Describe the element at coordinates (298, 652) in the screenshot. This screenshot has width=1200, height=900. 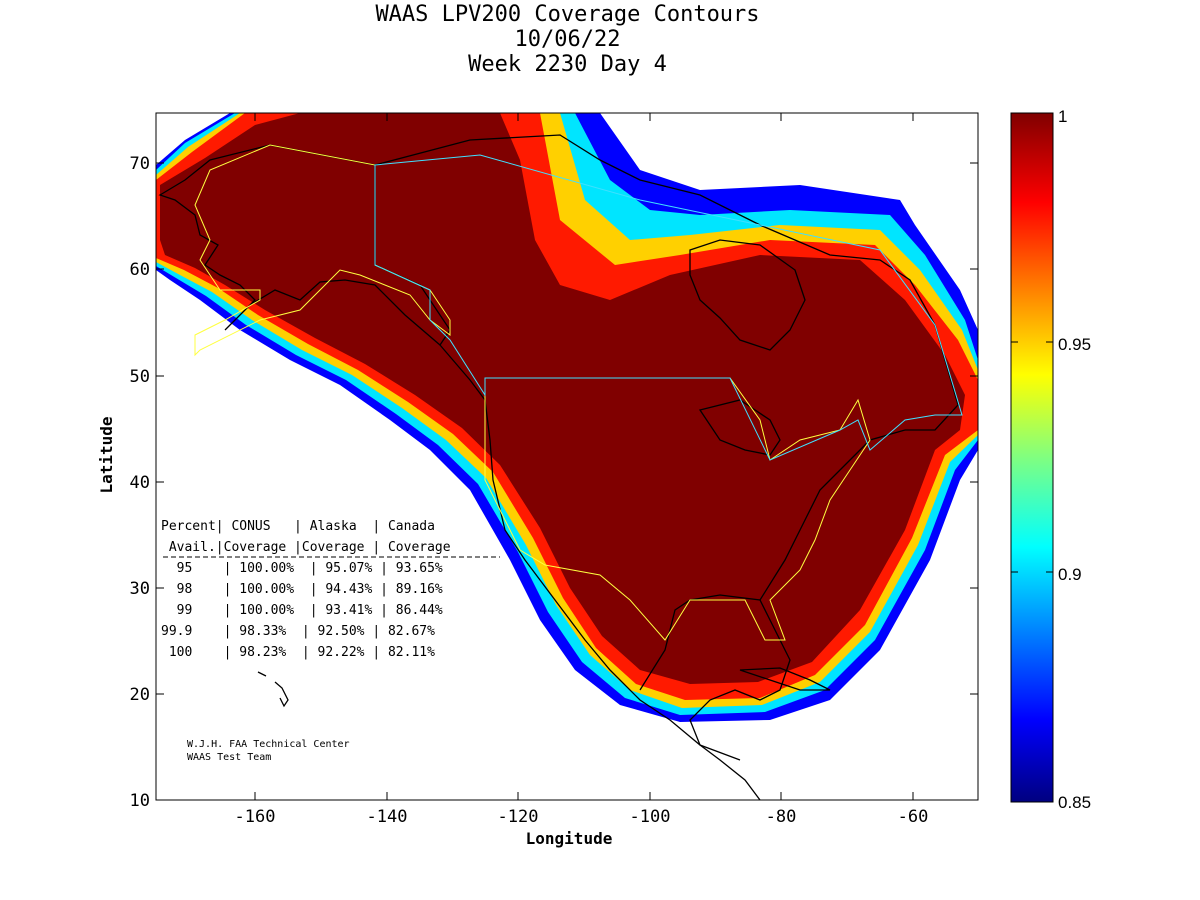
I see `table-row: 100 | 98.23% | 92.22% | 82.11%` at that location.